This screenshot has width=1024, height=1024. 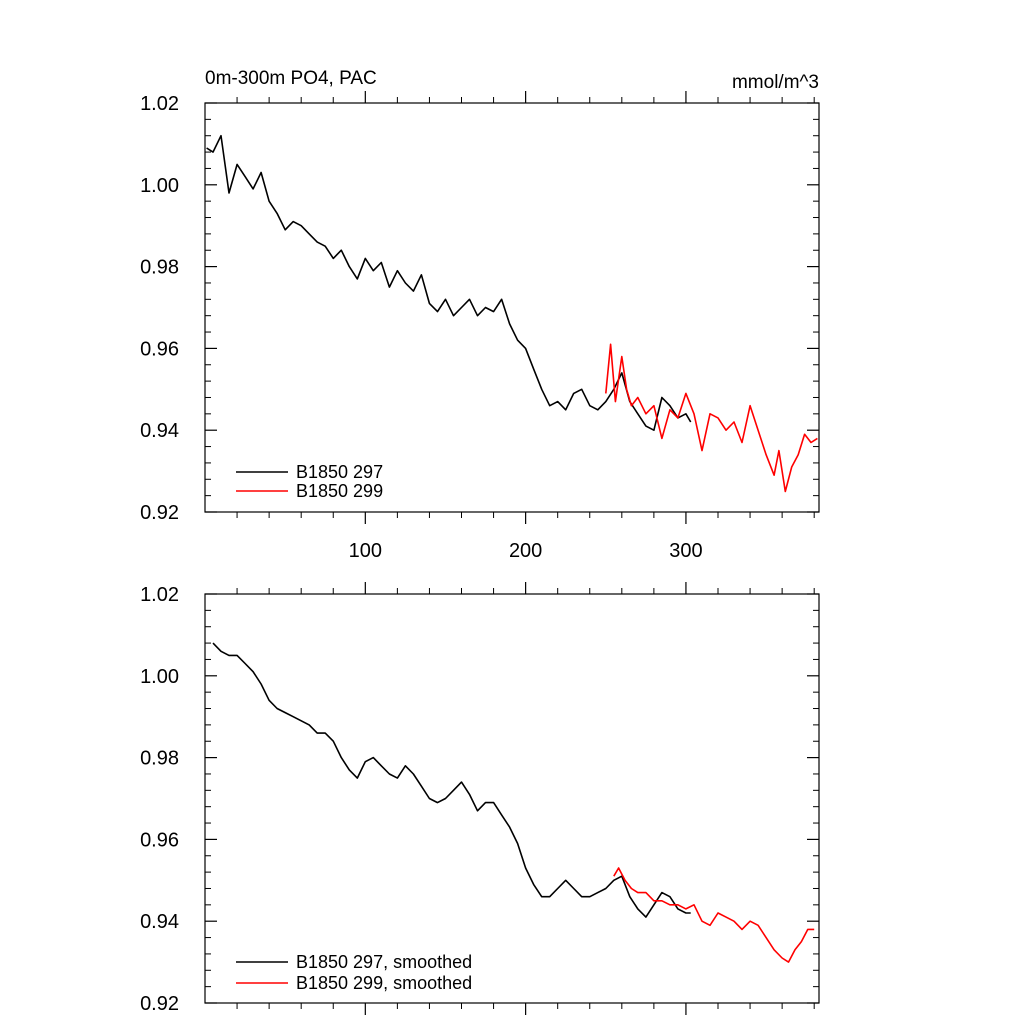 I want to click on legend: B1850 297, smoothed B1850 299, smoothed, so click(x=354, y=972).